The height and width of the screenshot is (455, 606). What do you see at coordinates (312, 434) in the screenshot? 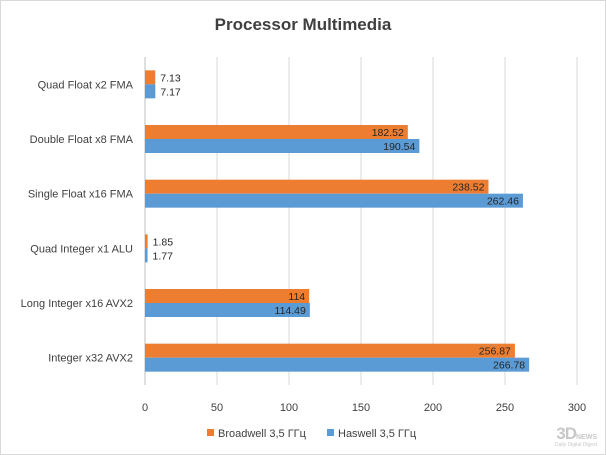
I see `legend: Broadwell 3,5 ГГц Haswell 3,5 ГГц` at bounding box center [312, 434].